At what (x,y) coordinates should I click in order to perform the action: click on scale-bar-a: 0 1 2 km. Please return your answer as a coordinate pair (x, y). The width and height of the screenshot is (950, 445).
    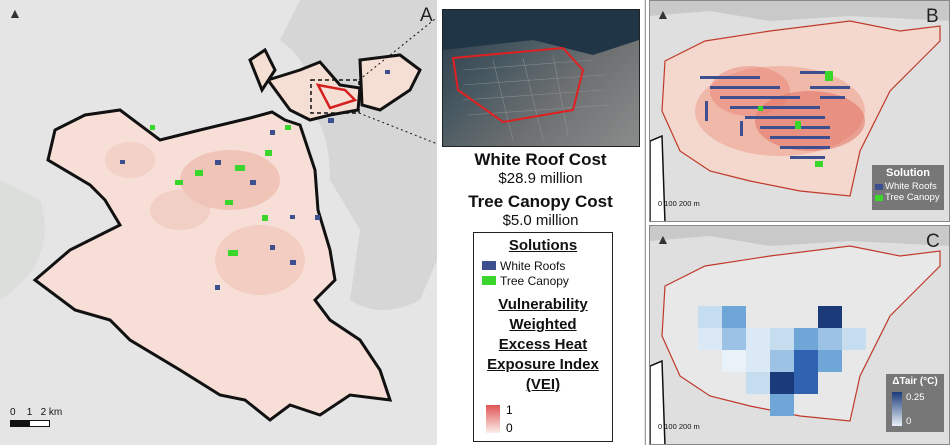
    Looking at the image, I should click on (36, 417).